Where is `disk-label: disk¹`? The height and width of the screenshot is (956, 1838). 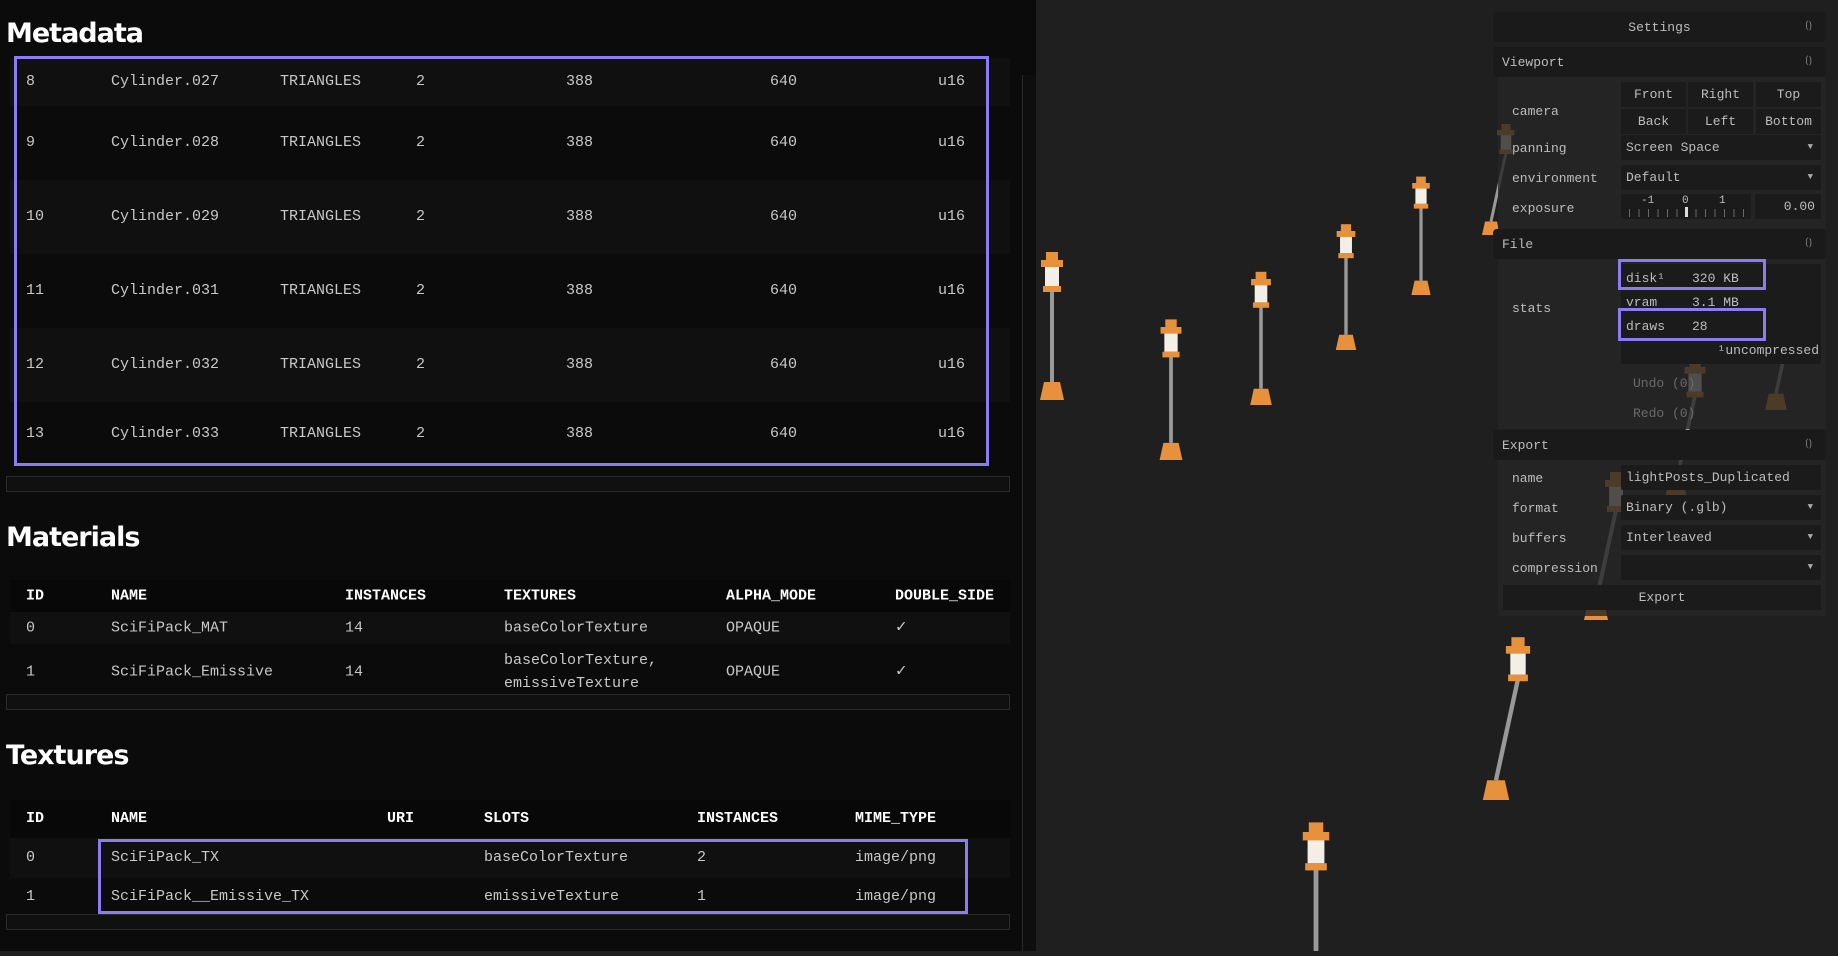
disk-label: disk¹ is located at coordinates (1646, 278).